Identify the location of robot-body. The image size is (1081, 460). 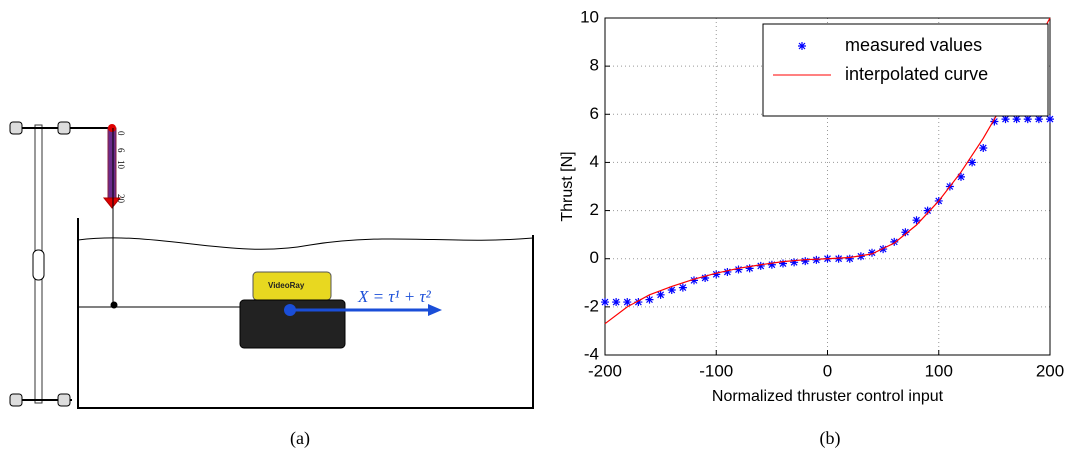
(292, 324).